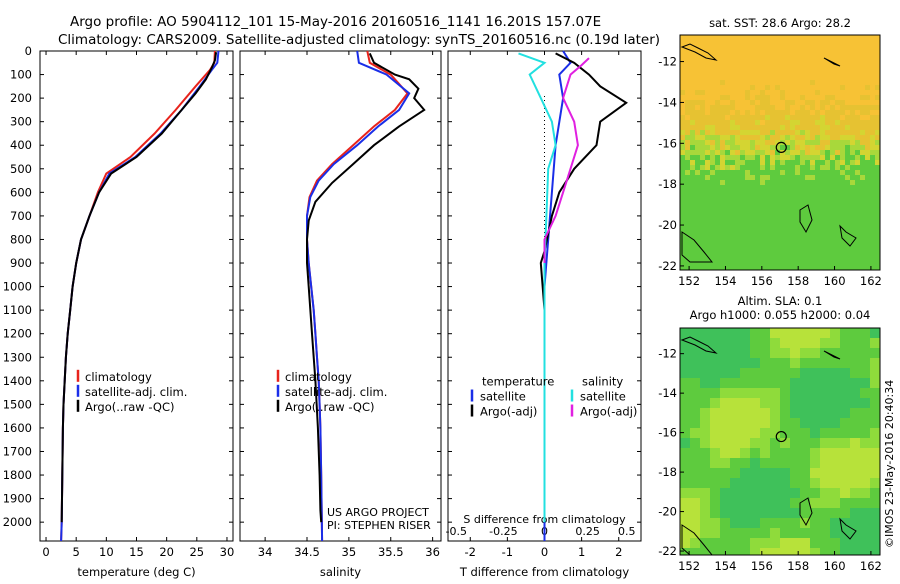 The width and height of the screenshot is (900, 584). Describe the element at coordinates (725, 281) in the screenshot. I see `x-tick-label: 154` at that location.